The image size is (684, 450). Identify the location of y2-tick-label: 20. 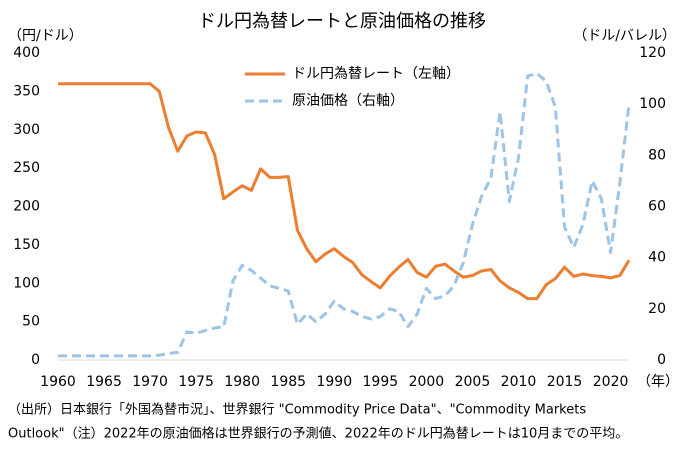
(657, 309).